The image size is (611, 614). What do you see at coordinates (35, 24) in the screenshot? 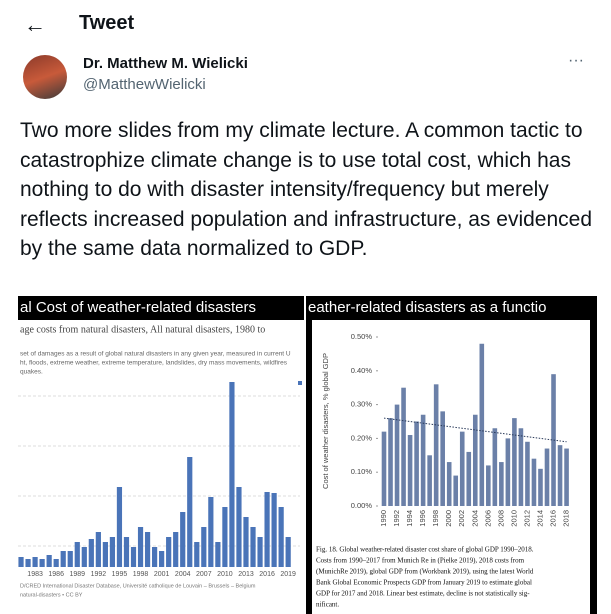
I see `back-button: ←` at bounding box center [35, 24].